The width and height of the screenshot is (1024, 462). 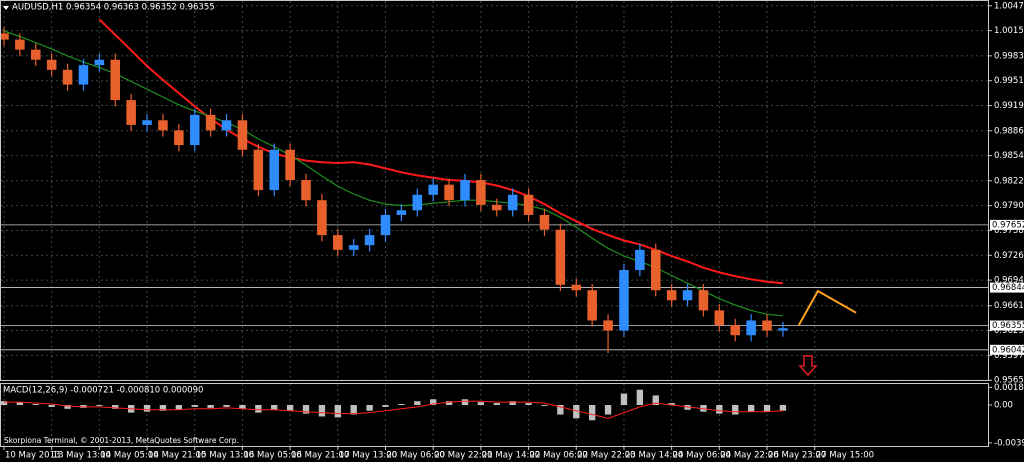 I want to click on symbol-menu-icon, so click(x=6, y=8).